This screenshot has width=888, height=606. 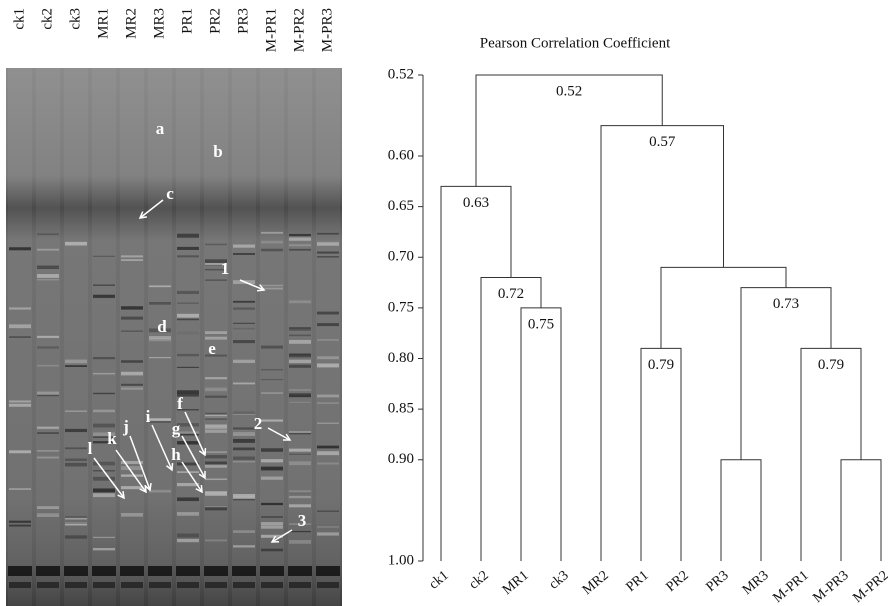 What do you see at coordinates (299, 30) in the screenshot?
I see `lane-label: M-PR2` at bounding box center [299, 30].